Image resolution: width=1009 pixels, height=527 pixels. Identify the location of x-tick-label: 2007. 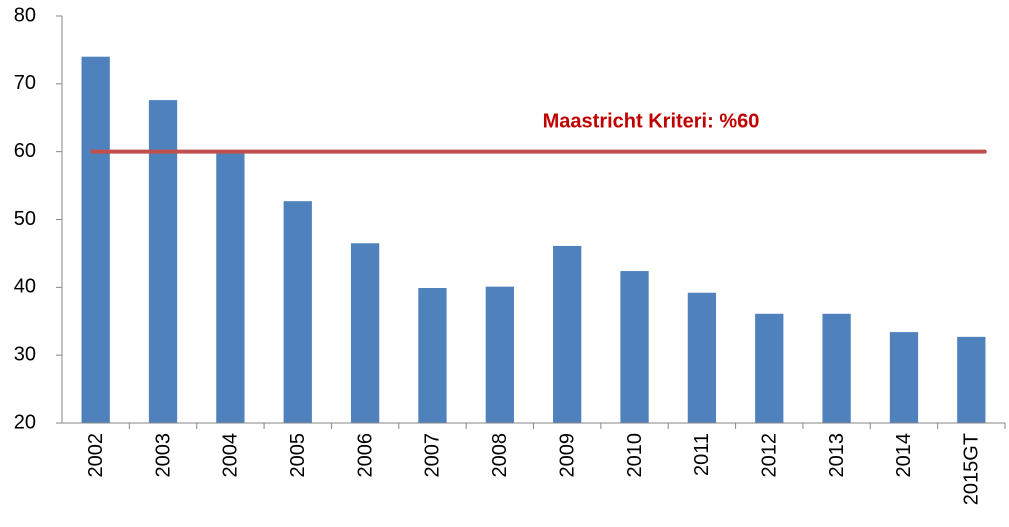
(433, 455).